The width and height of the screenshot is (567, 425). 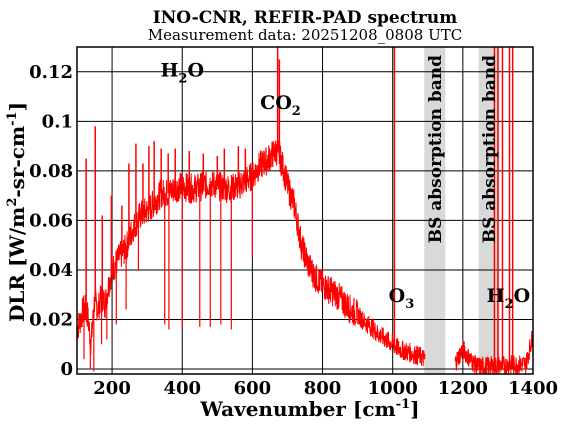 I want to click on x-axis-label: Wavenumber [cm-1], so click(x=309, y=409).